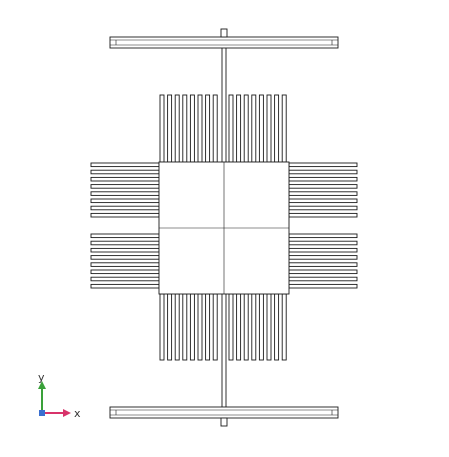 Image resolution: width=449 pixels, height=457 pixels. Describe the element at coordinates (223, 128) in the screenshot. I see `fin-block-top` at that location.